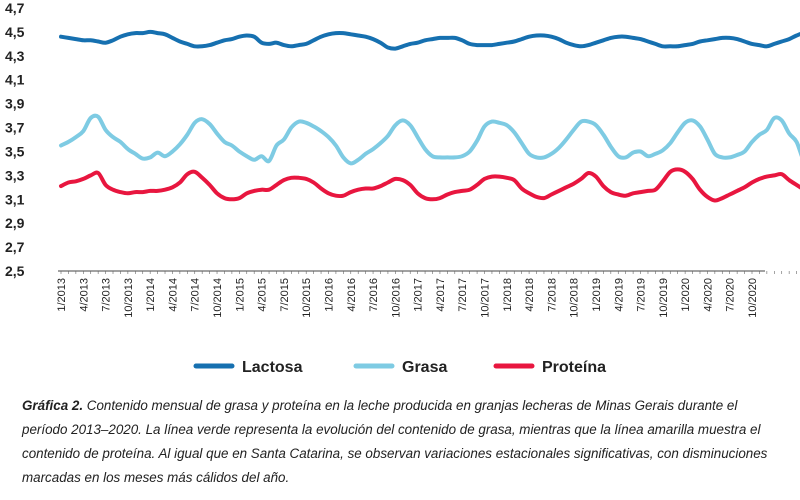 This screenshot has width=800, height=500. I want to click on y-tick-label: 4,3, so click(15, 56).